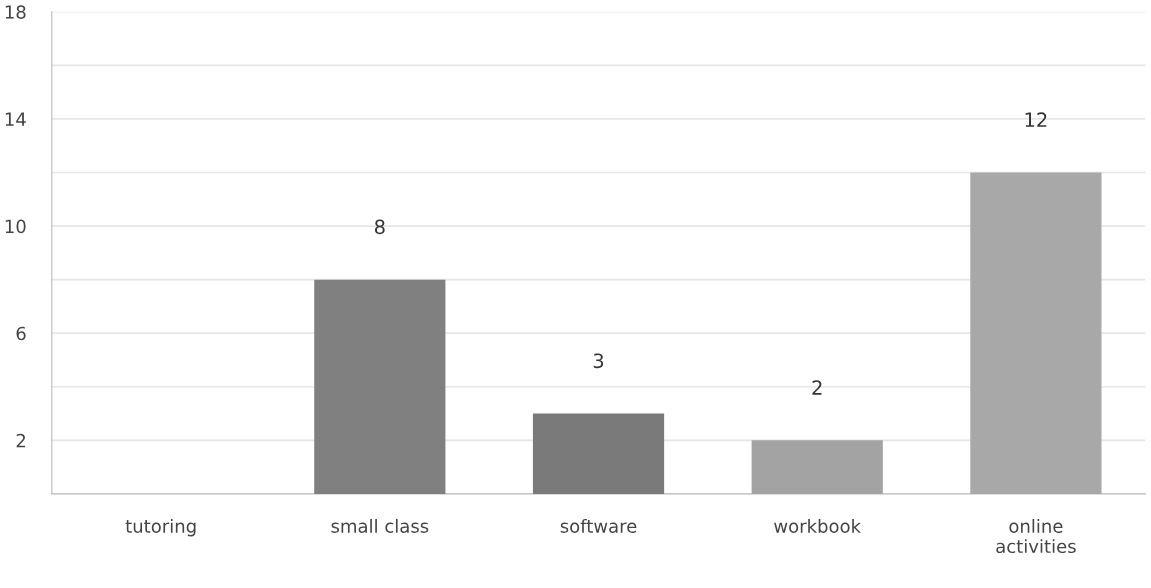  Describe the element at coordinates (160, 527) in the screenshot. I see `x-tick-label: tutoring` at that location.